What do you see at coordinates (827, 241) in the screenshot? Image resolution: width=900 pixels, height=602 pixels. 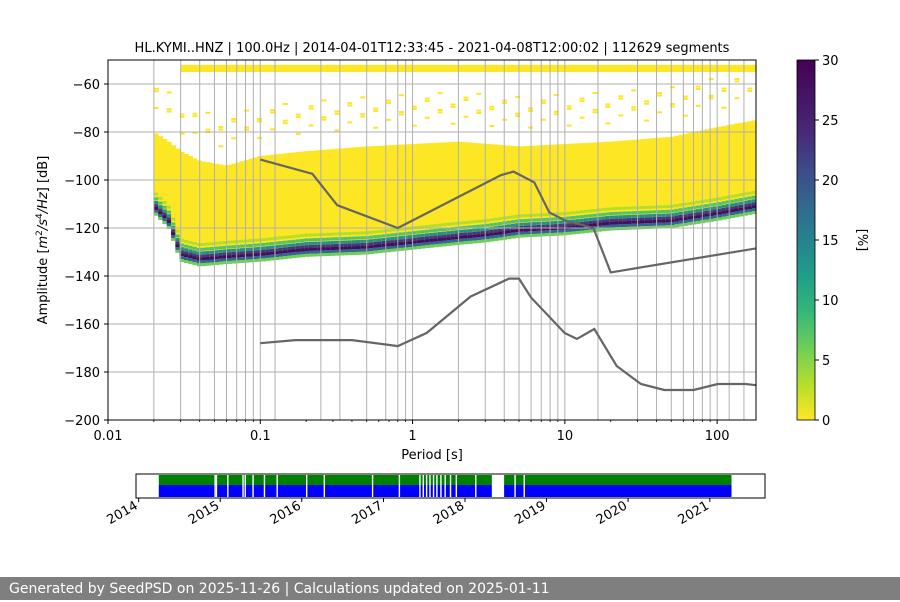 I see `colorbar-ticks: 0 5 10 15 20 25 30` at bounding box center [827, 241].